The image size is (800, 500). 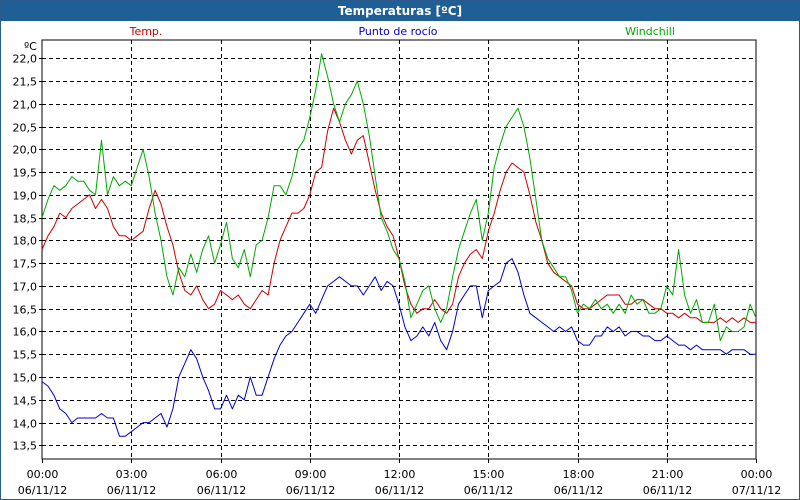 I want to click on y-tick-label: 17,5, so click(x=25, y=264).